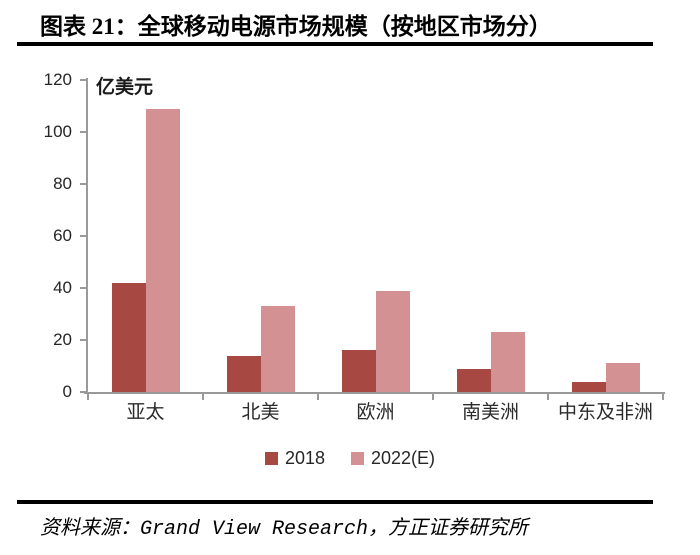 The height and width of the screenshot is (555, 700). Describe the element at coordinates (335, 44) in the screenshot. I see `title-underline` at that location.